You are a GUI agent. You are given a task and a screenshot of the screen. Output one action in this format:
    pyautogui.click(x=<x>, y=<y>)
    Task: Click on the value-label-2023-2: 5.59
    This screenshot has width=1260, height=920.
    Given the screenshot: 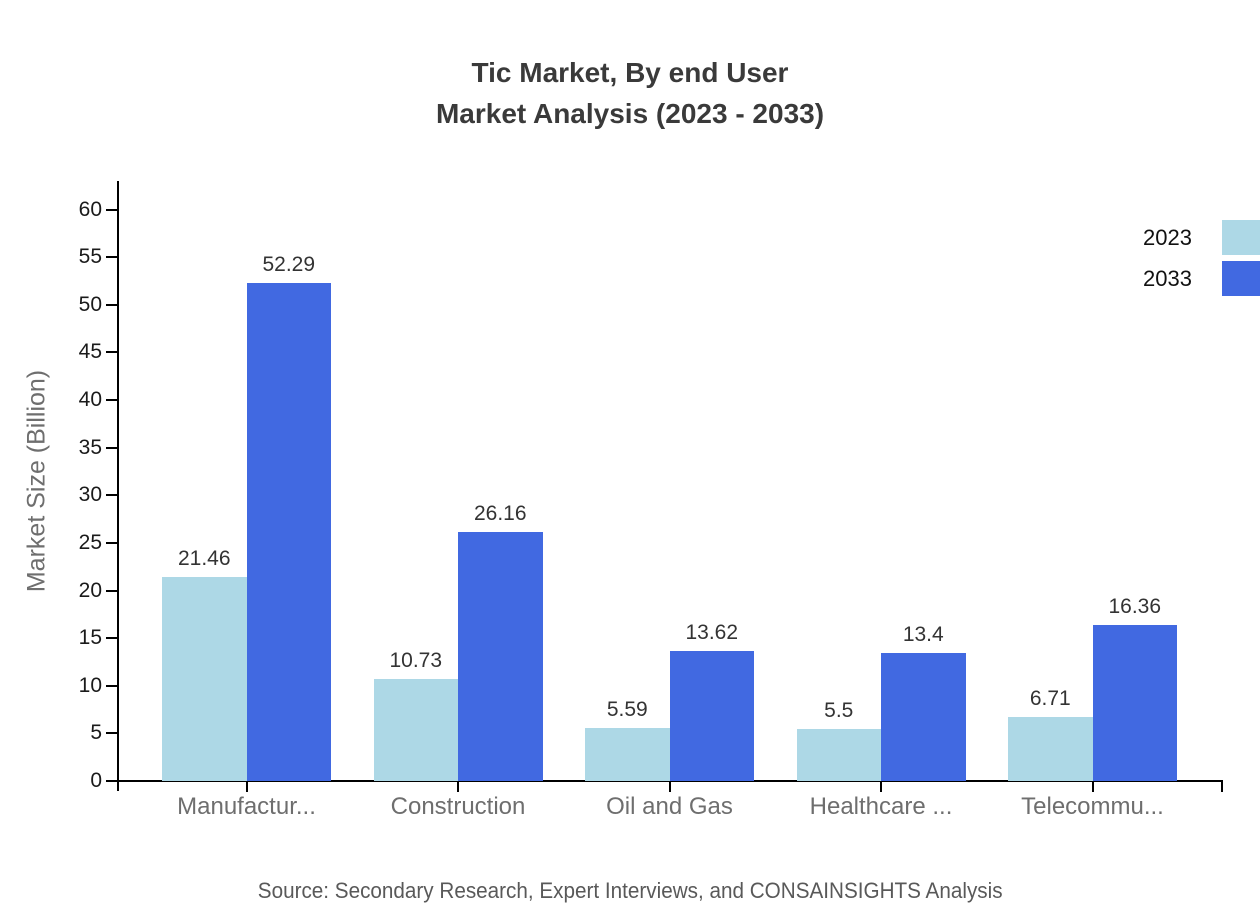 What is the action you would take?
    pyautogui.click(x=627, y=709)
    